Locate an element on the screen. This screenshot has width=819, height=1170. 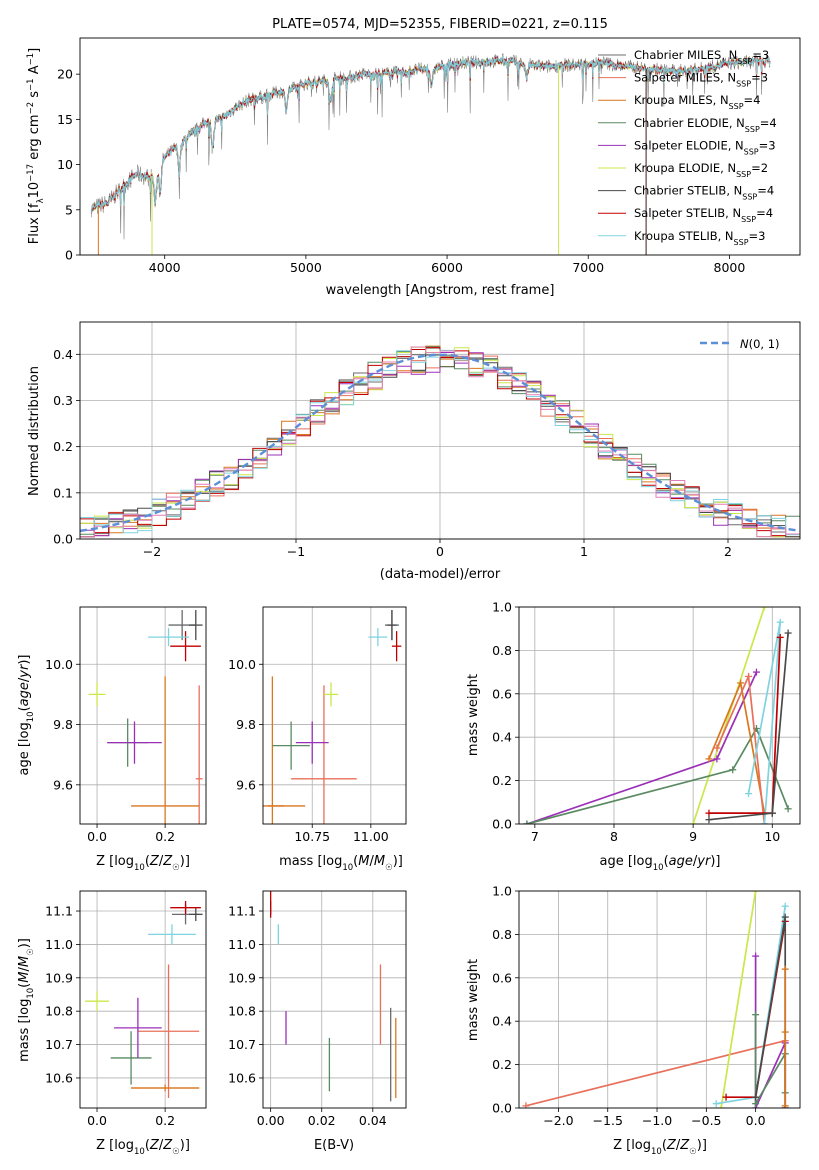
y-tick-label: 0.0 is located at coordinates (502, 1108).